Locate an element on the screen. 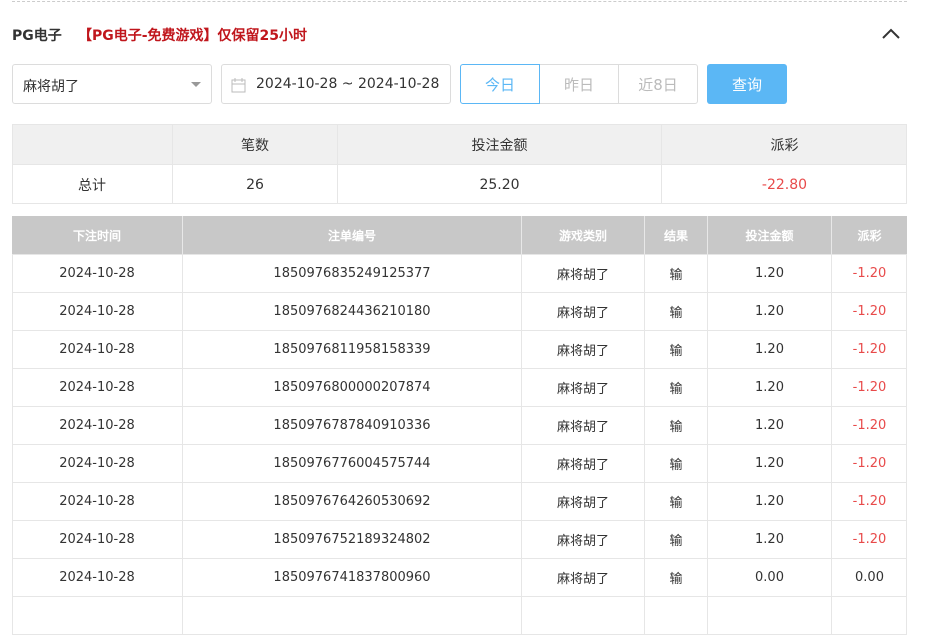 The height and width of the screenshot is (635, 928). divider is located at coordinates (459, 1).